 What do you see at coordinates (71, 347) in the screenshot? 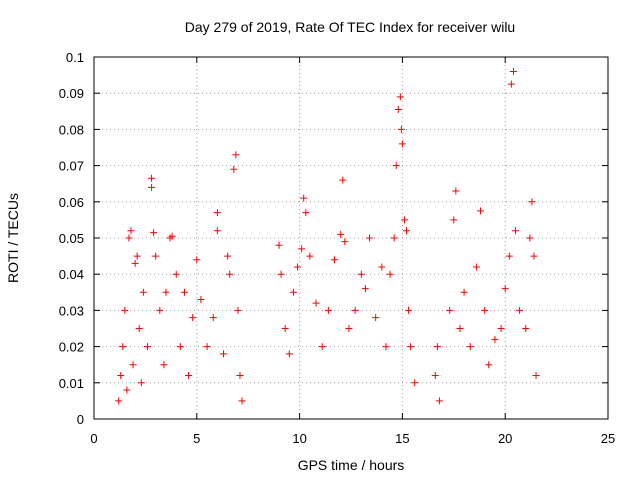
I see `y-tick-label: 0.02` at bounding box center [71, 347].